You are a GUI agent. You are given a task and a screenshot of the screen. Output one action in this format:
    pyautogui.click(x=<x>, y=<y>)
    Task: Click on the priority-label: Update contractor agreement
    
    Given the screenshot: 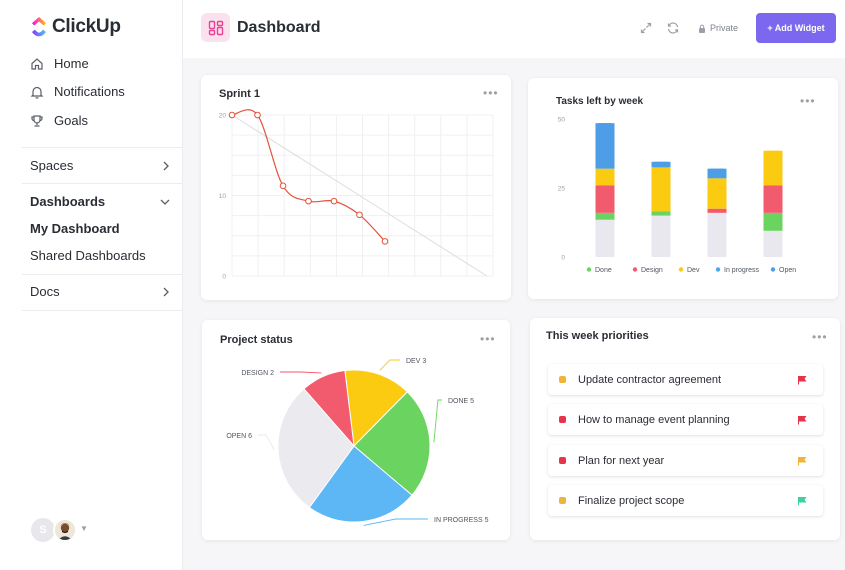 What is the action you would take?
    pyautogui.click(x=650, y=379)
    